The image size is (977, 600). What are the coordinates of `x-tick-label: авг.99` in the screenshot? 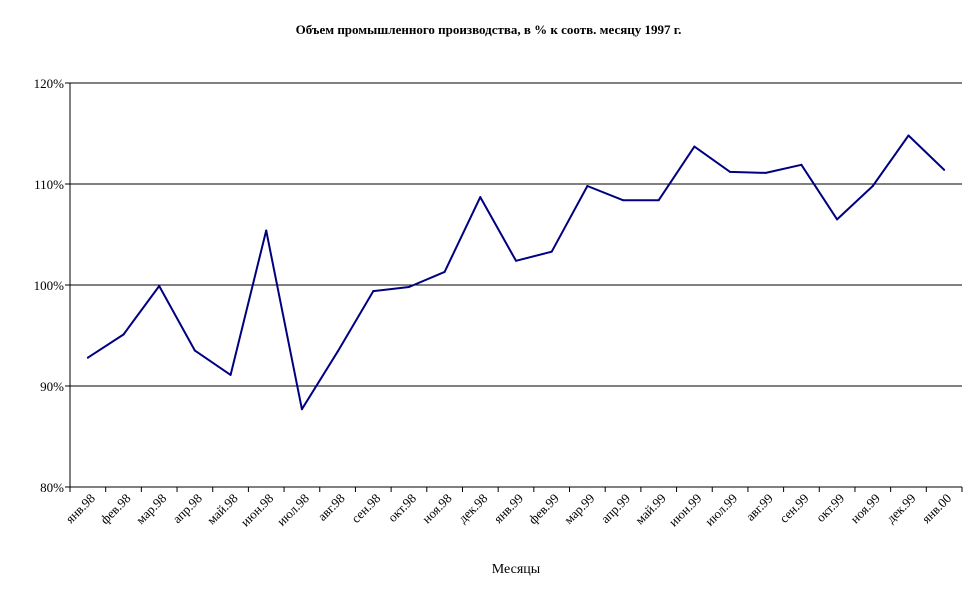 It's located at (759, 507).